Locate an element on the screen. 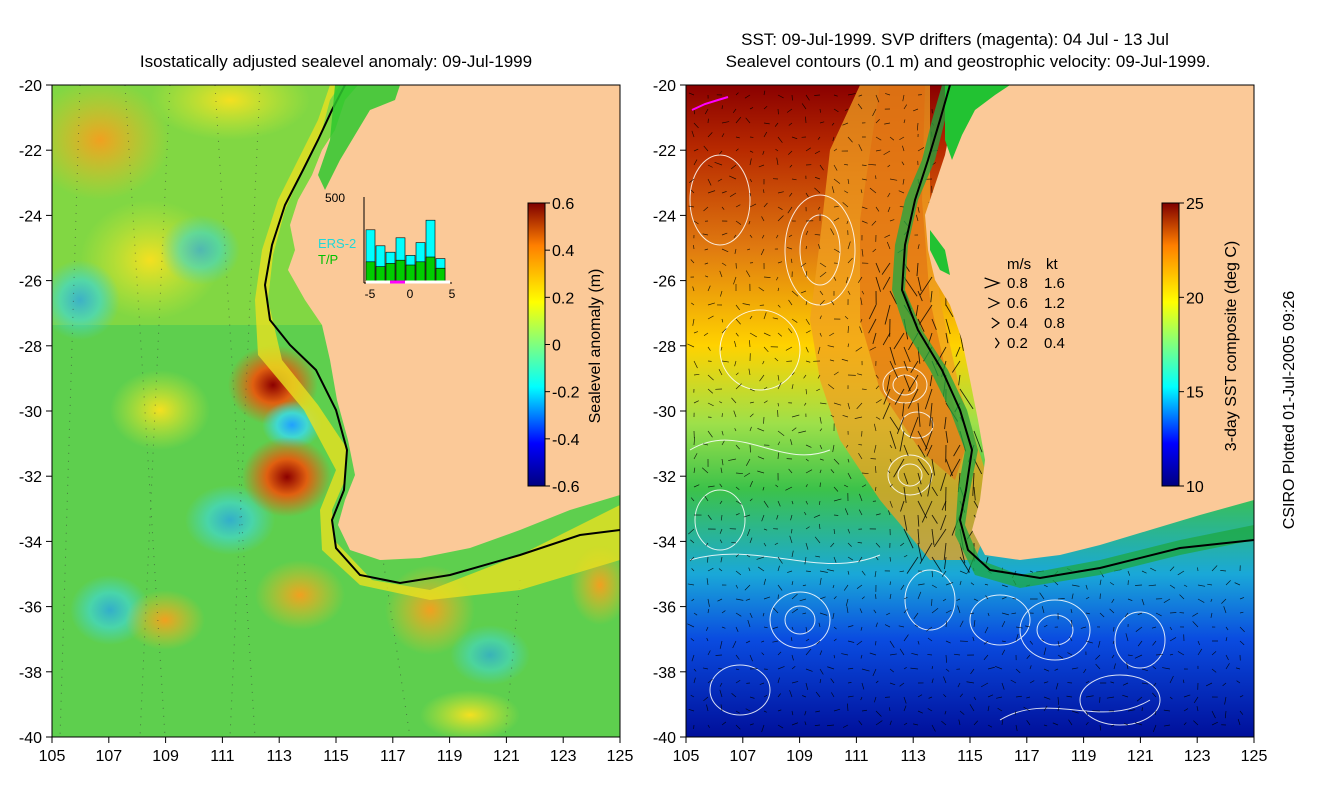 This screenshot has height=810, width=1320. x-tick-label: 119 is located at coordinates (1084, 756).